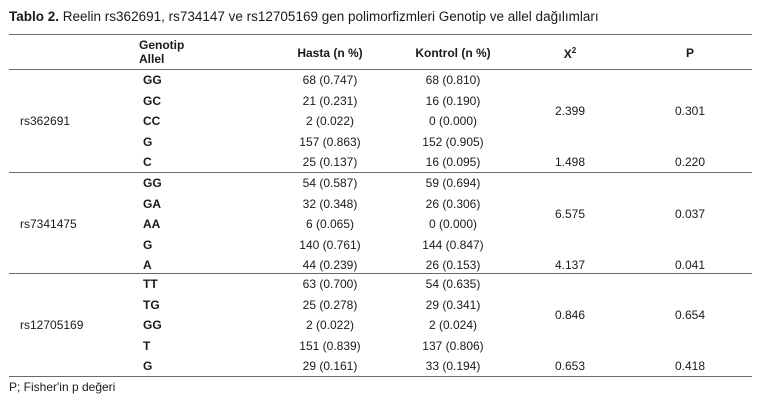 Image resolution: width=760 pixels, height=406 pixels. What do you see at coordinates (62, 387) in the screenshot?
I see `table-footnote: P; Fisher'in p değeri` at bounding box center [62, 387].